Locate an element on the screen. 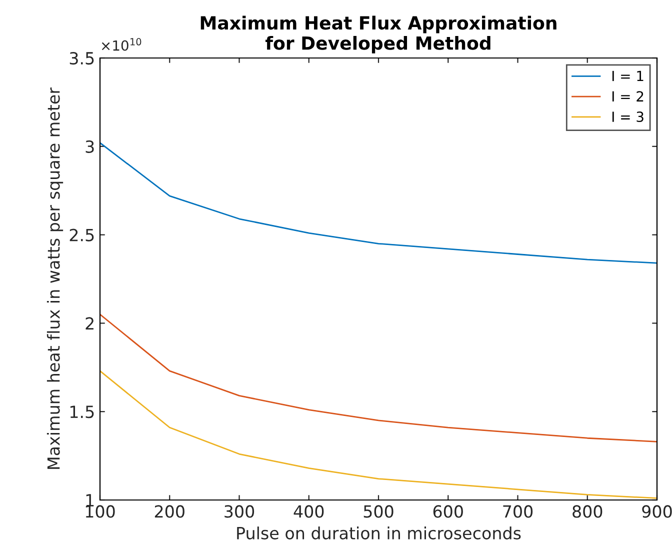 Image resolution: width=672 pixels, height=555 pixels. y-tick-label: 3.5 is located at coordinates (82, 58).